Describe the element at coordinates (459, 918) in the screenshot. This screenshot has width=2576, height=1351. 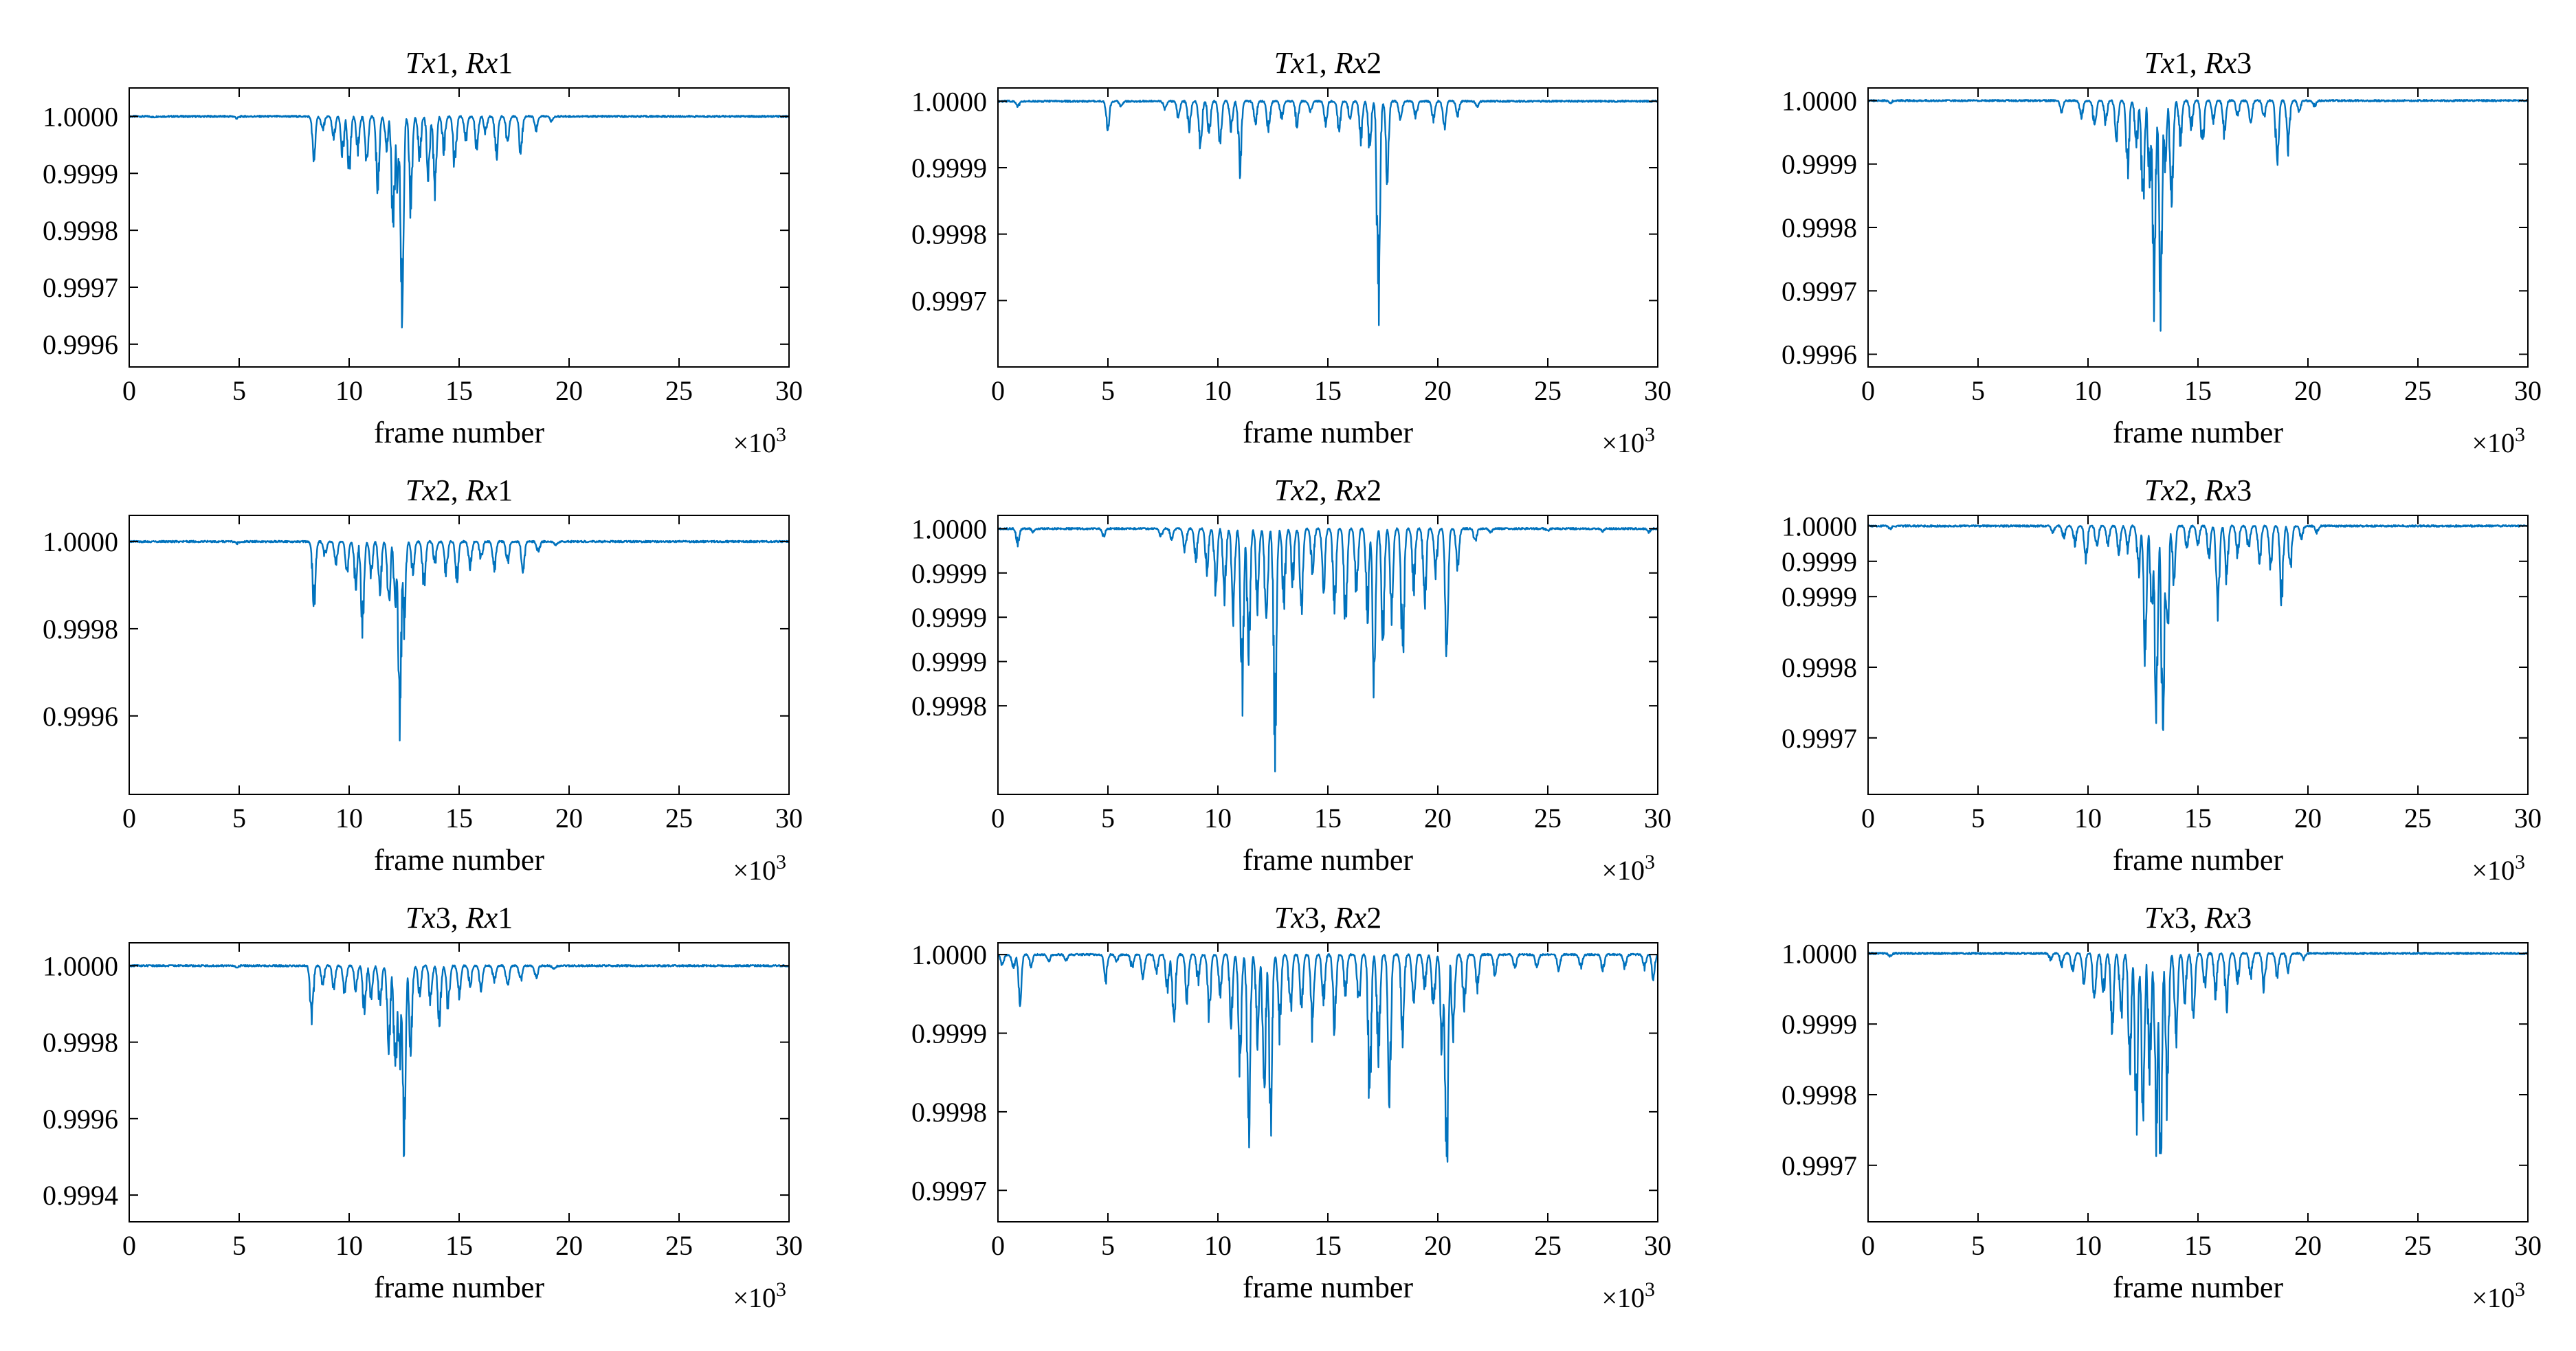
I see `subplot-title: Tx3, Rx1` at that location.